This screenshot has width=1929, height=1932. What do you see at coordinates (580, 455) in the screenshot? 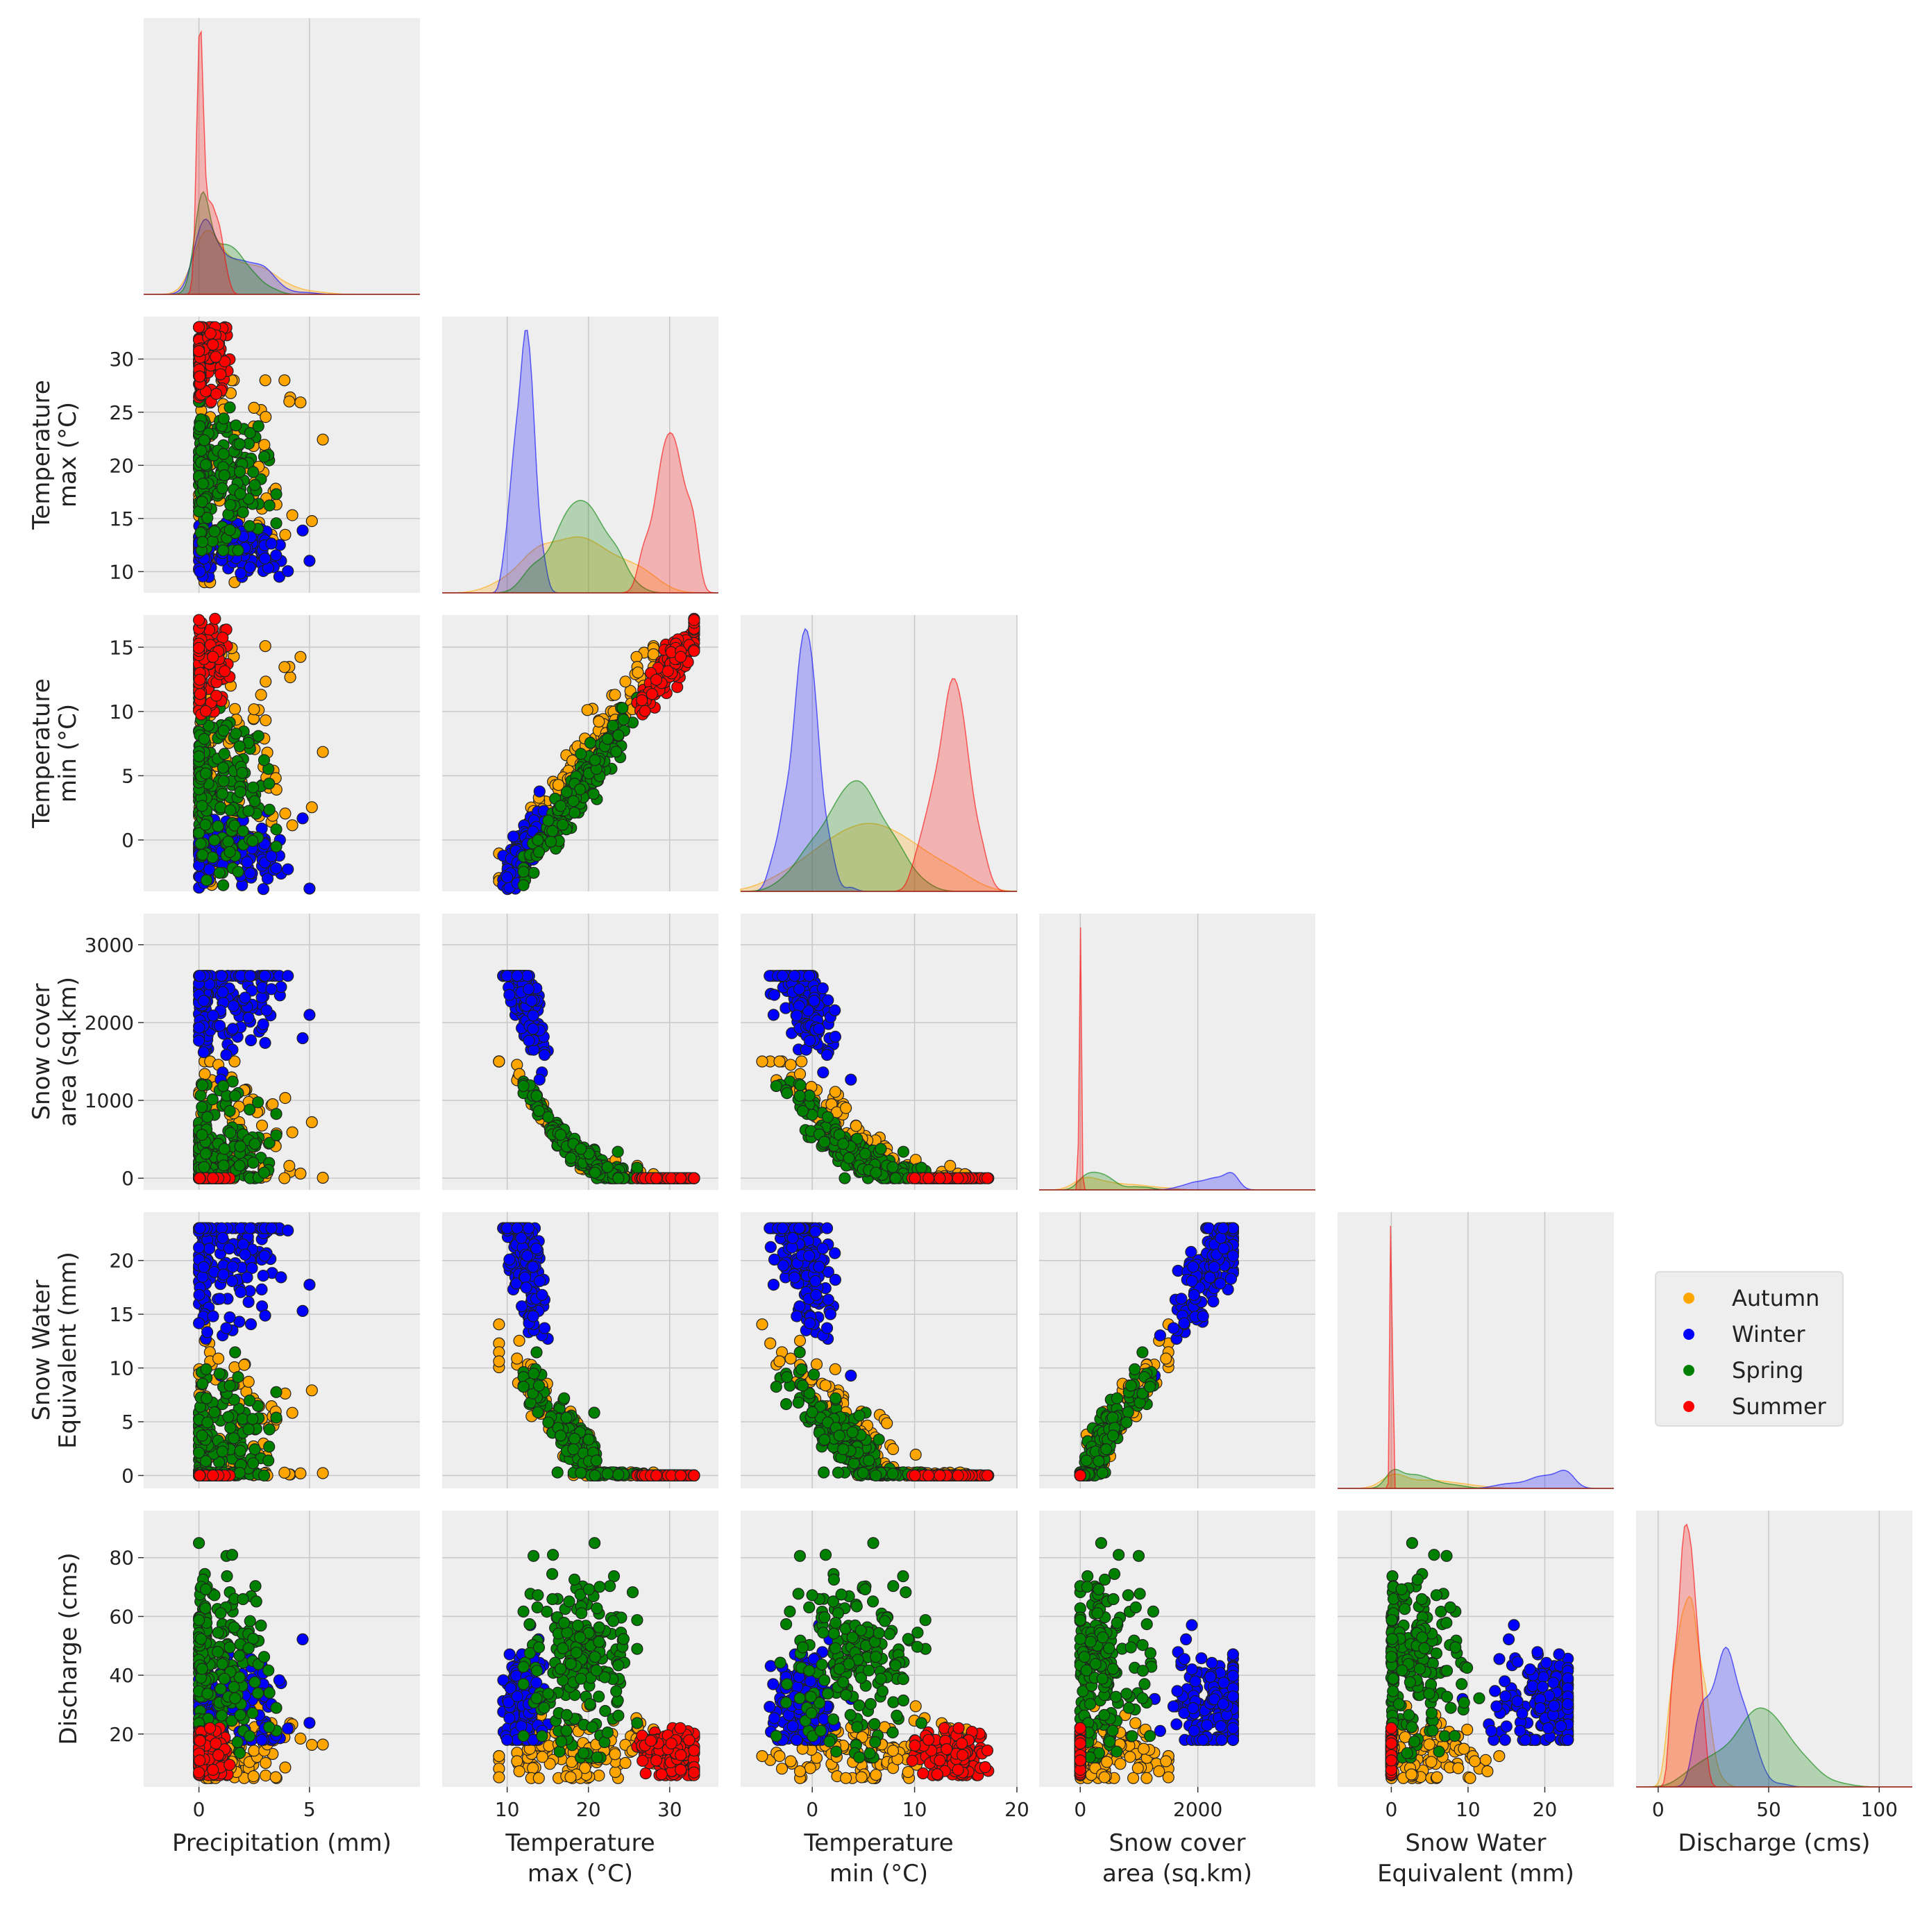
I see `panel-tmax-vs-tmax` at bounding box center [580, 455].